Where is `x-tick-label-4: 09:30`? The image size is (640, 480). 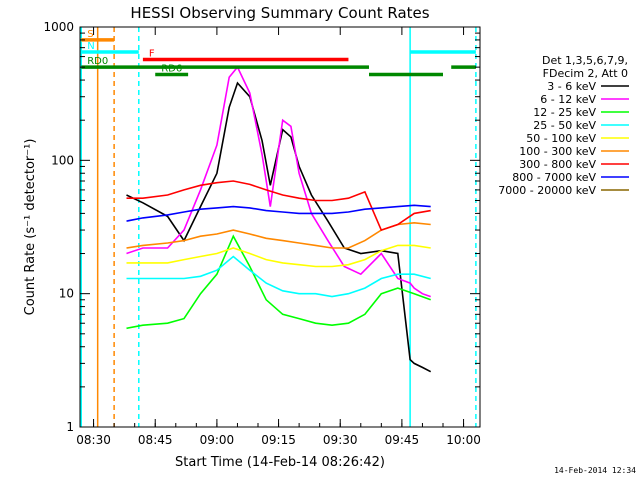 x-tick-label-4: 09:30 is located at coordinates (340, 440).